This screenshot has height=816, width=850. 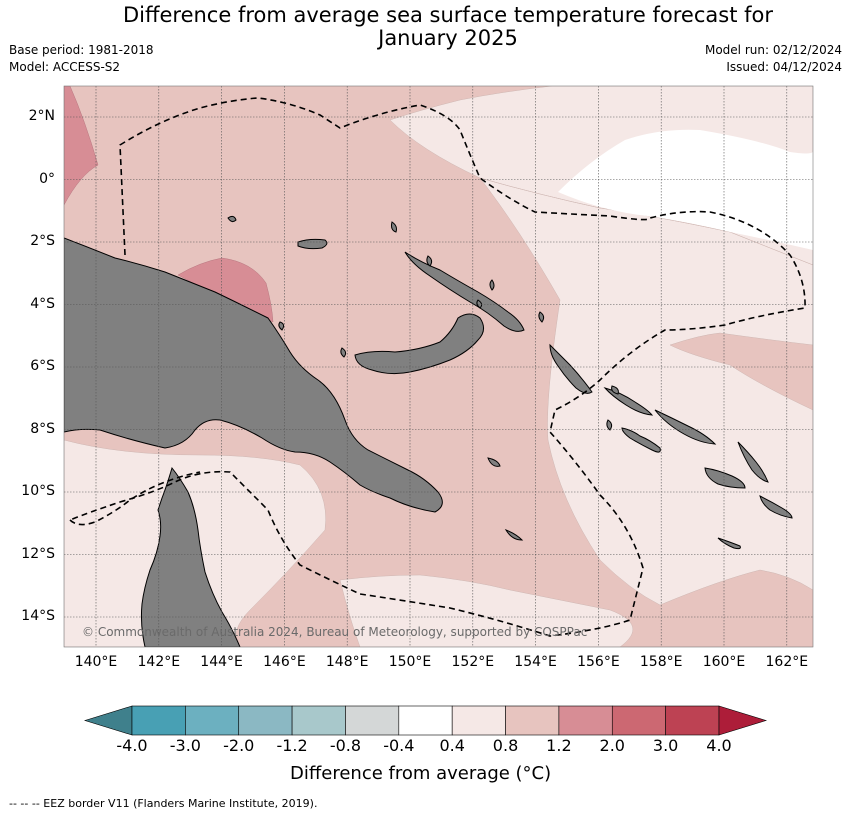 I want to click on lat-label: 10°S, so click(x=38, y=491).